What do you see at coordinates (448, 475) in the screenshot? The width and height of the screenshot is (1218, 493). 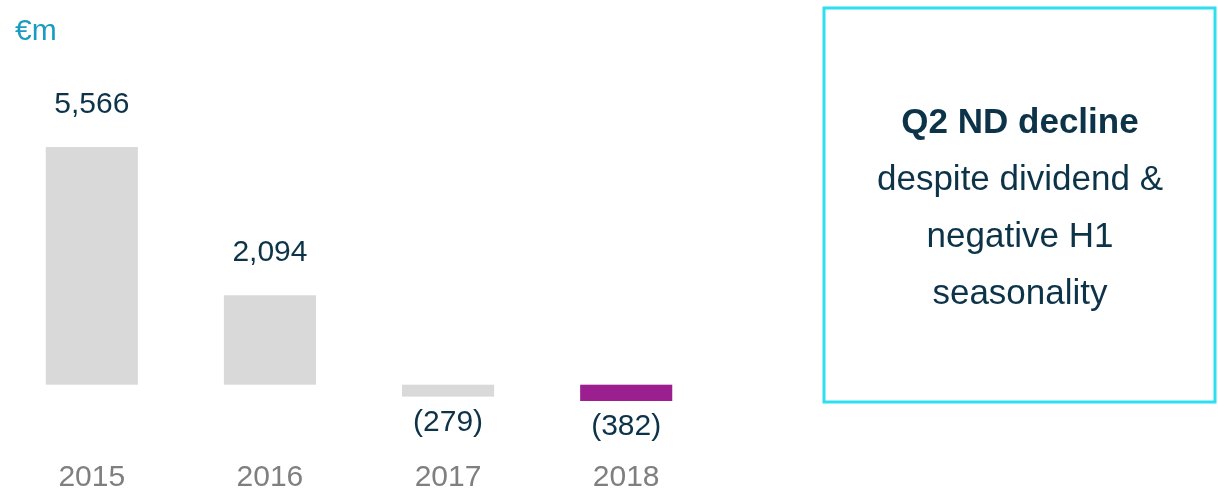 I see `x-tick-label: 2017` at bounding box center [448, 475].